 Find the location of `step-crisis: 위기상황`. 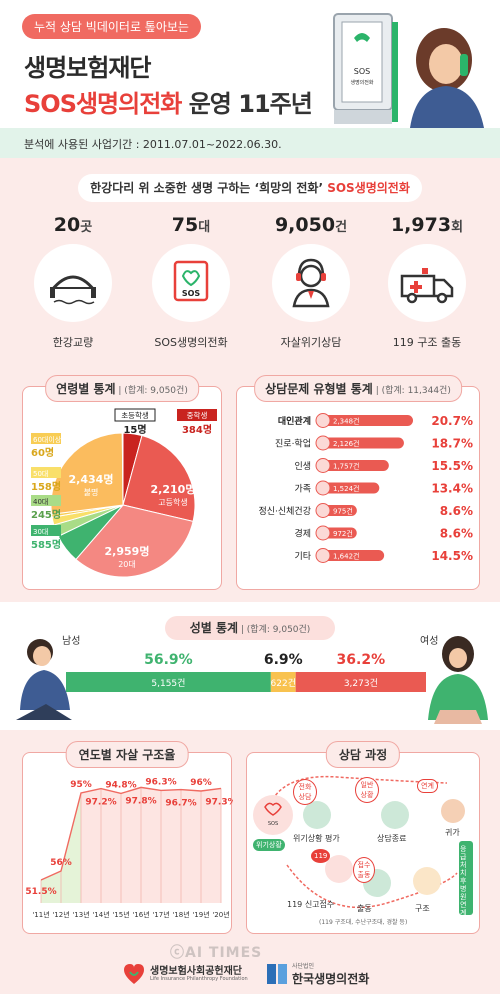

step-crisis: 위기상황 is located at coordinates (269, 845).